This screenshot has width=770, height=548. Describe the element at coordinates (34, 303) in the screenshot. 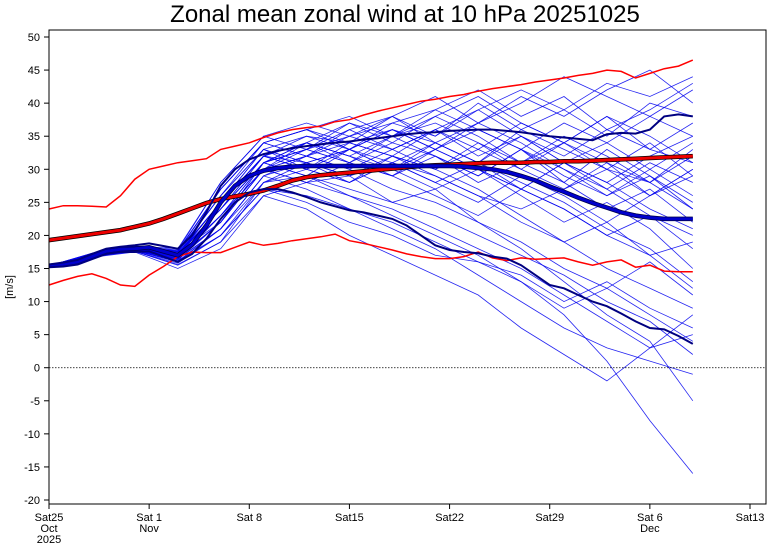

I see `y-tick-label: 10` at that location.